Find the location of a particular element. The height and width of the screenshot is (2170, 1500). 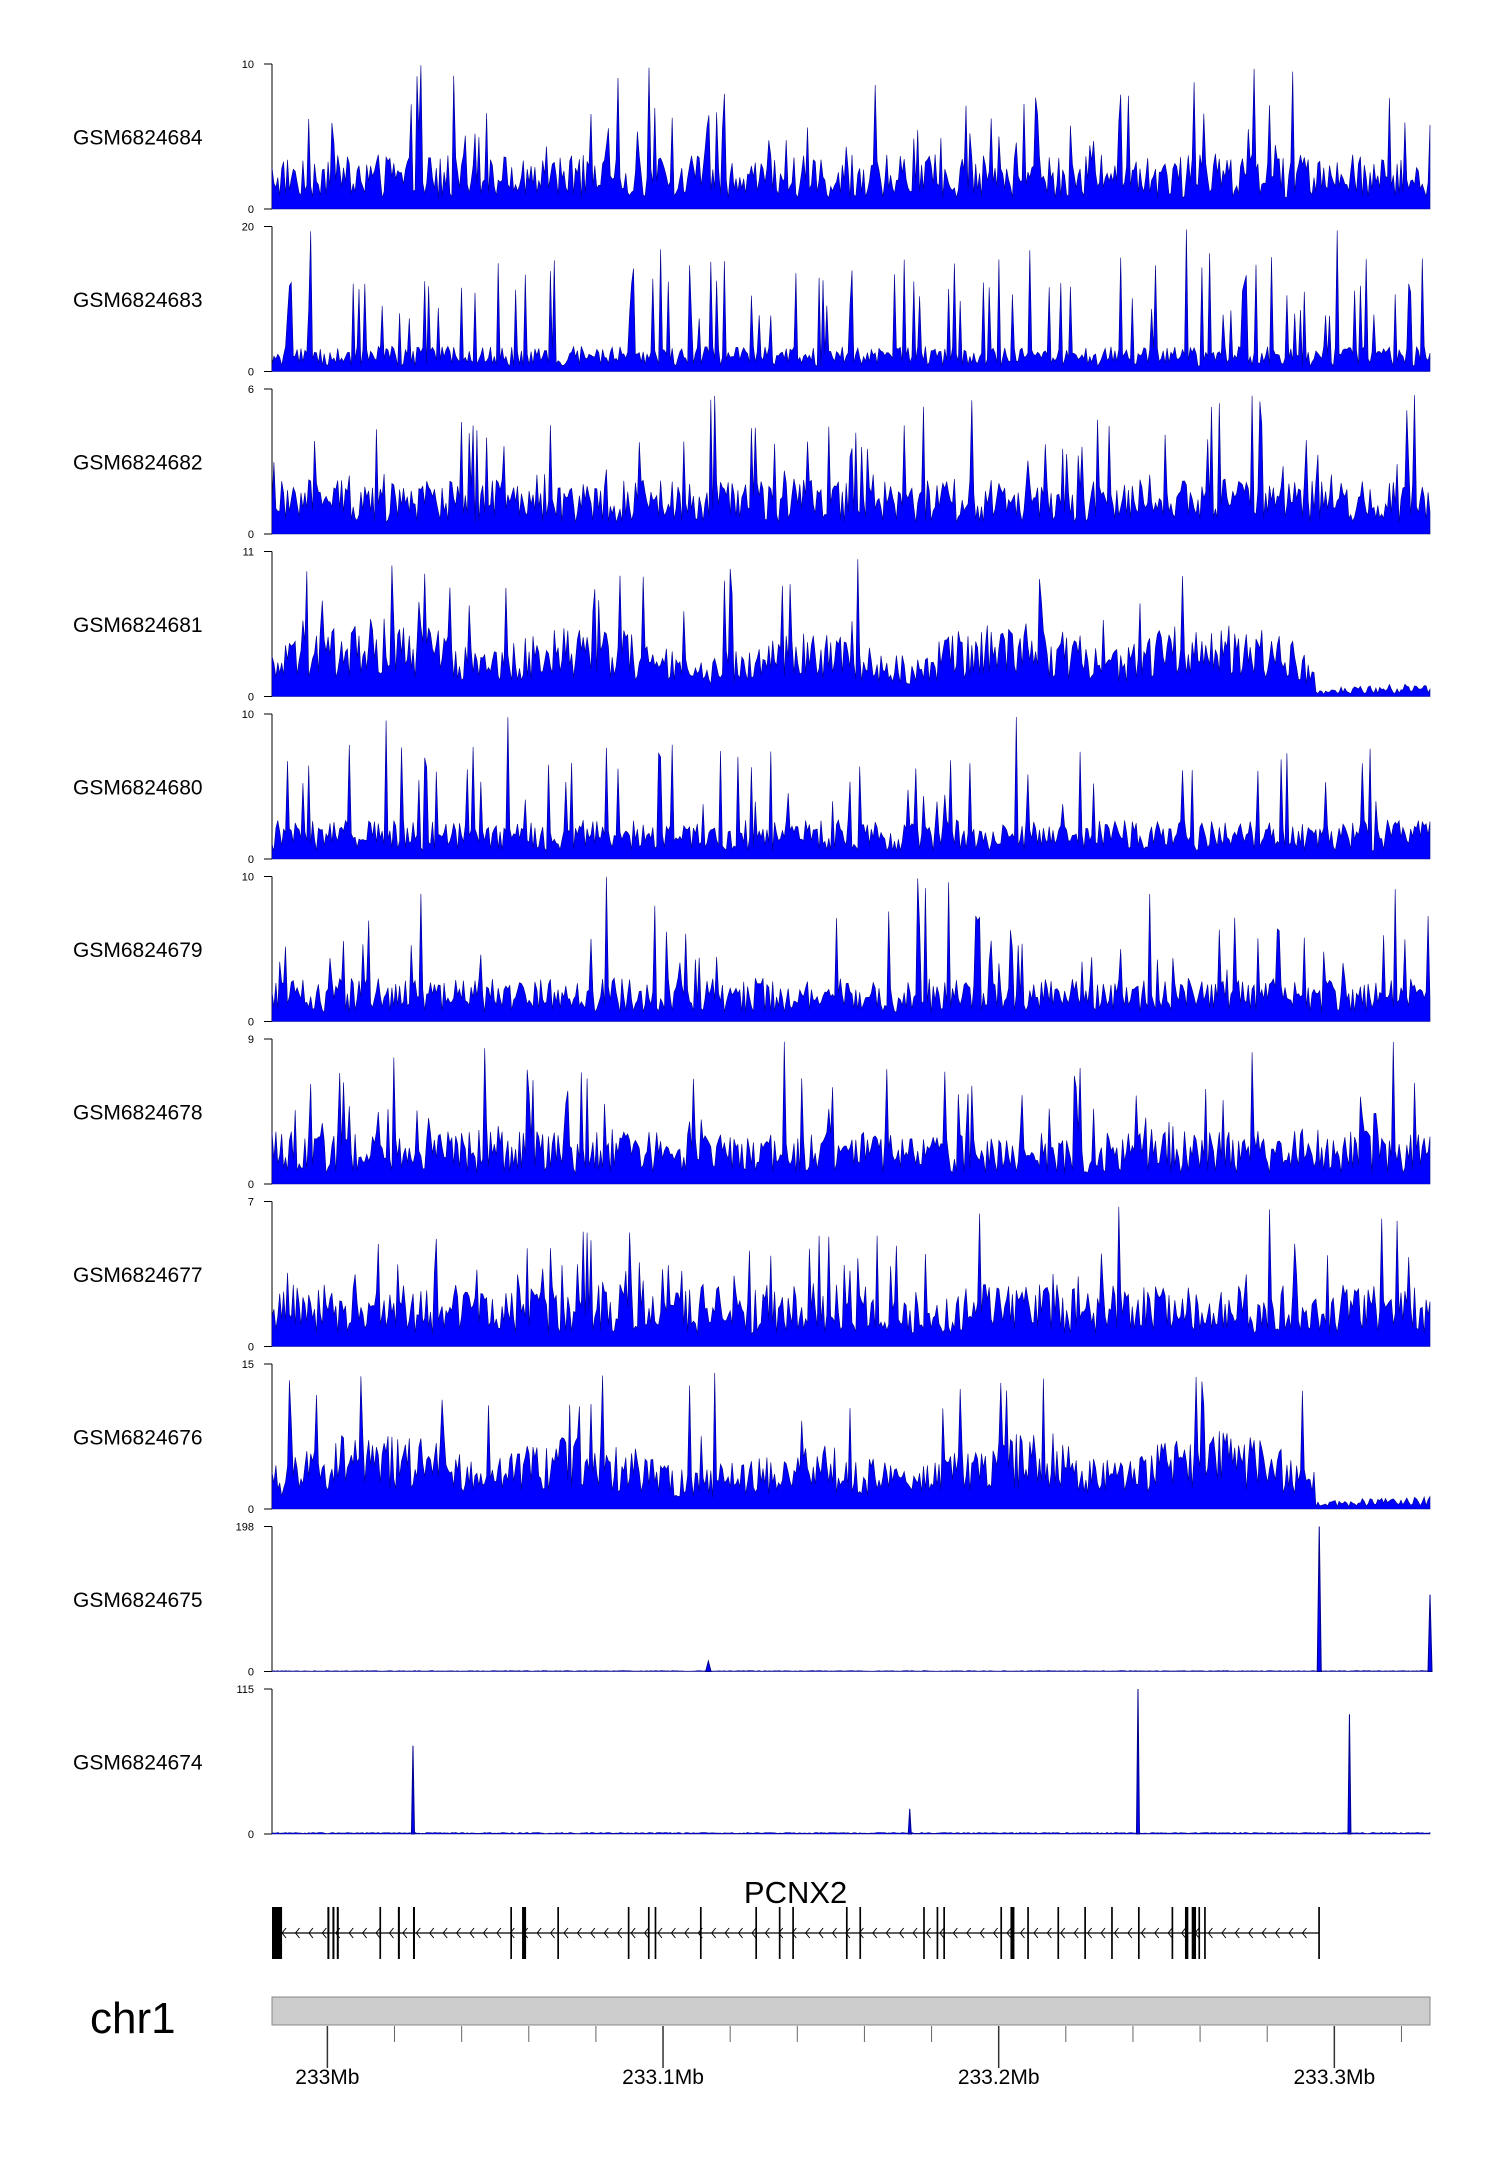

track-GSM6824680: GSM6824680 10 0 is located at coordinates (752, 787).